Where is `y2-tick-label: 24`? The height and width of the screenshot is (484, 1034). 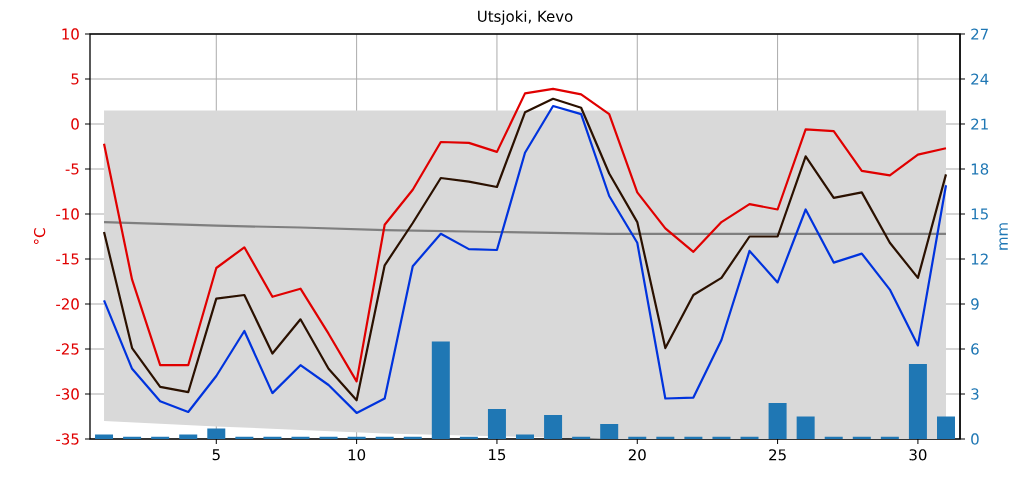
y2-tick-label: 24 is located at coordinates (980, 79).